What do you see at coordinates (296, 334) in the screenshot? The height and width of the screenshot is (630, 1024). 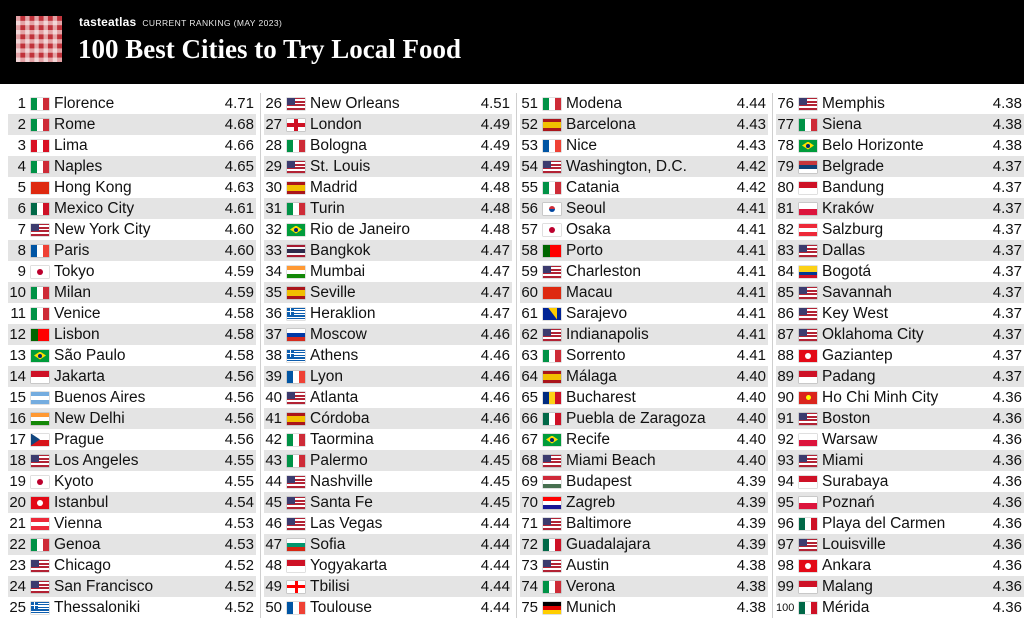 I see `russia-flag-icon` at bounding box center [296, 334].